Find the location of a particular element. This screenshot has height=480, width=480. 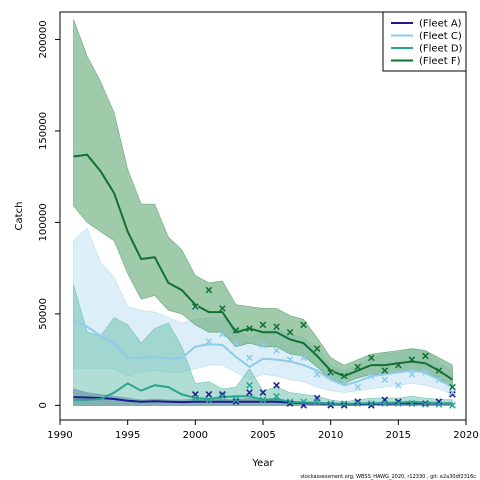

x-tick-label: 1995 is located at coordinates (127, 435).